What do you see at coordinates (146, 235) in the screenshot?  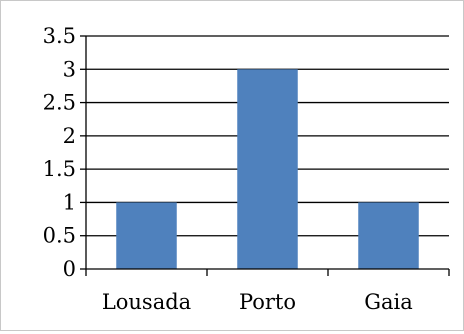 I see `bar-lousada` at bounding box center [146, 235].